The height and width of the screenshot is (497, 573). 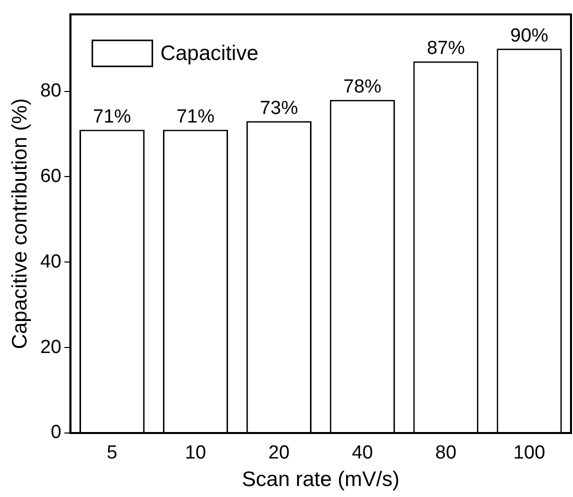 What do you see at coordinates (209, 54) in the screenshot?
I see `text: Capacitive` at bounding box center [209, 54].